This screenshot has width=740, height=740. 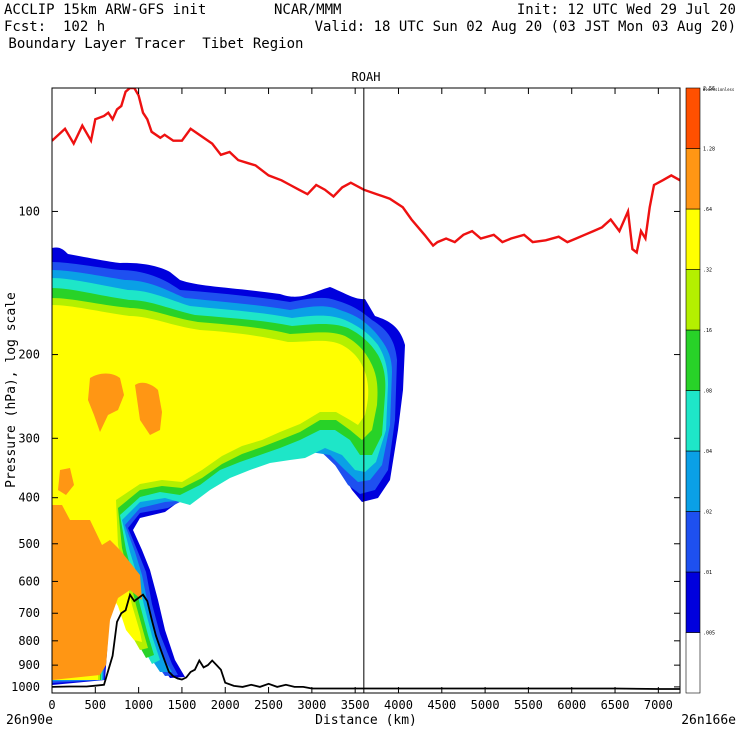 What do you see at coordinates (29, 438) in the screenshot?
I see `y-tick-label: 300` at bounding box center [29, 438].